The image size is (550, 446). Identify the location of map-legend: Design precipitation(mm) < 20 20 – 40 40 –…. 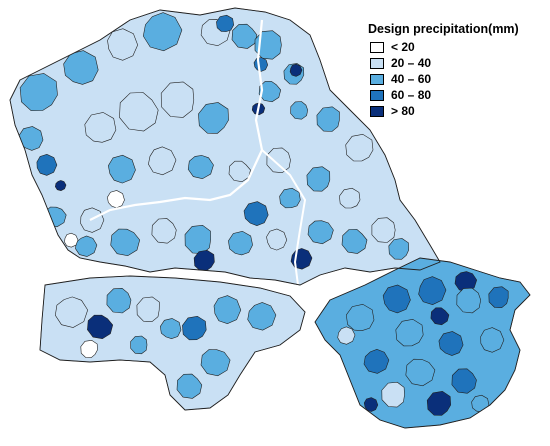
(443, 70).